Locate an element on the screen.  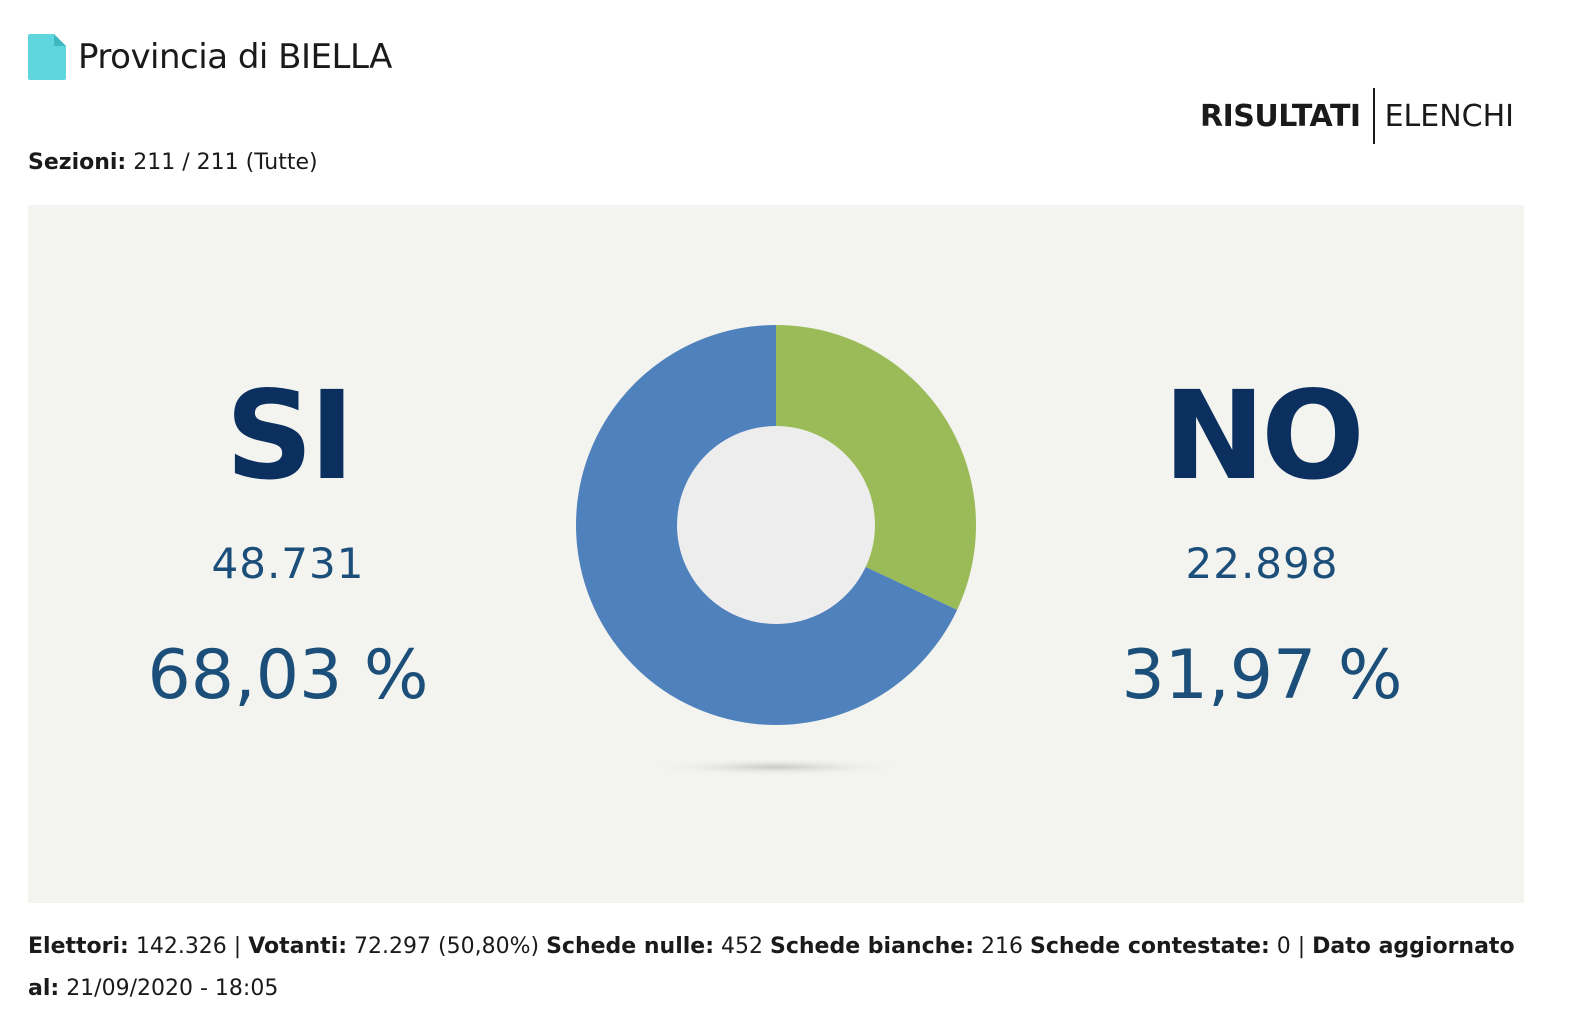
schede-contestate-label: Schede contestate: is located at coordinates (1150, 946).